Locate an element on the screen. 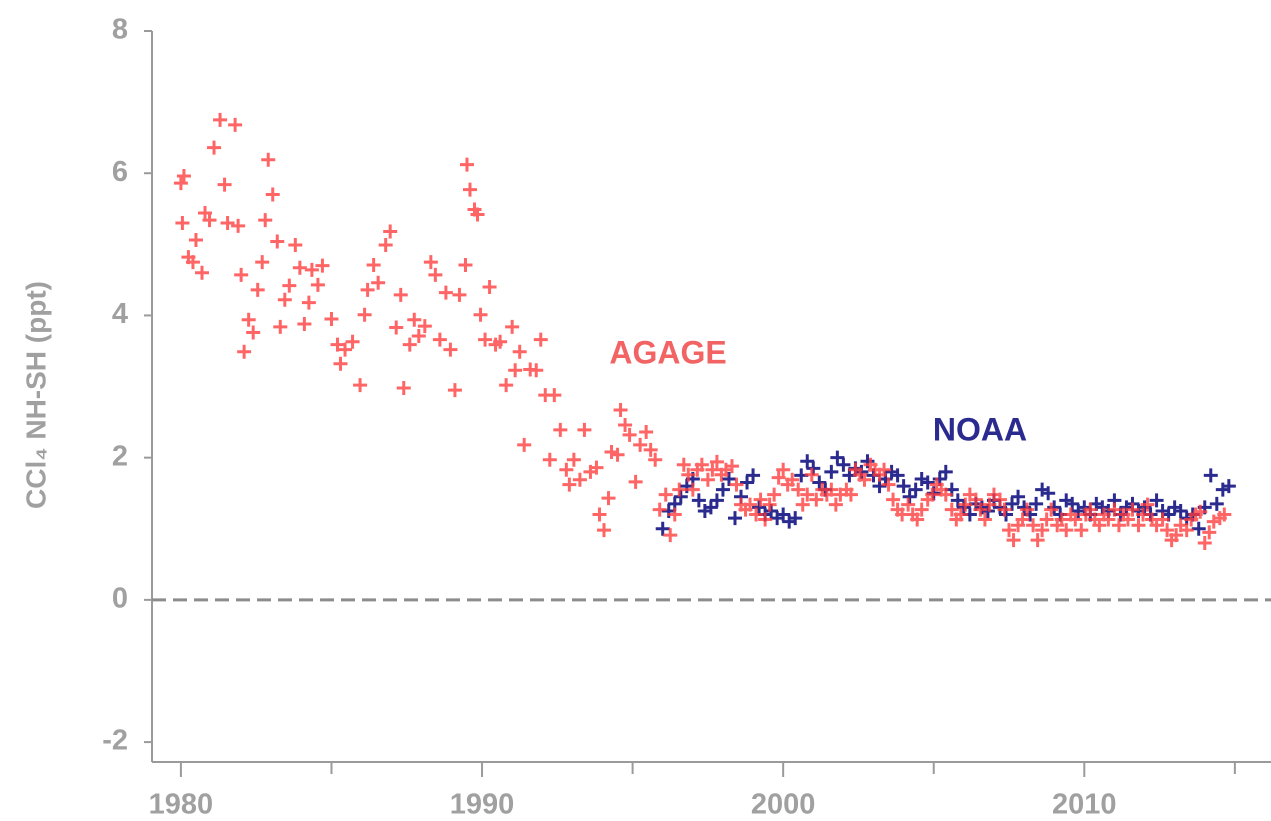  y-tick-label: 2 is located at coordinates (120, 456).